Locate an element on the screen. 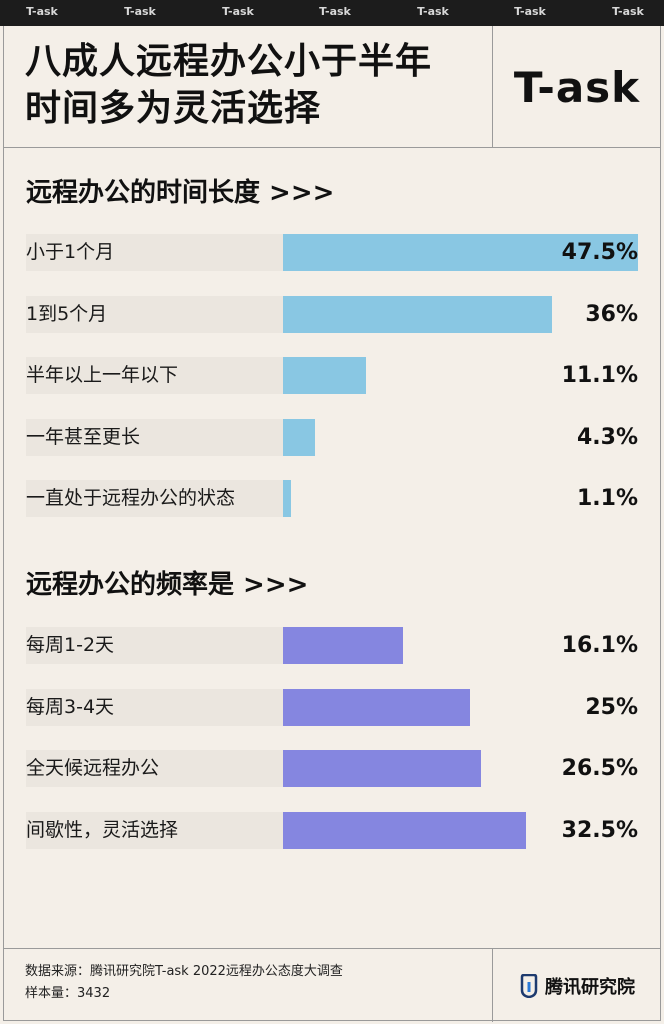 This screenshot has height=1024, width=664. chart-2-title: 远程办公的频率是 >>> is located at coordinates (167, 585).